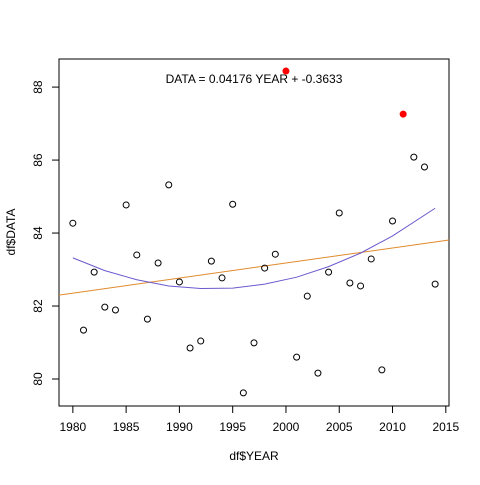 The image size is (480, 485). Describe the element at coordinates (11, 232) in the screenshot. I see `y-axis-label: df$DATA` at that location.